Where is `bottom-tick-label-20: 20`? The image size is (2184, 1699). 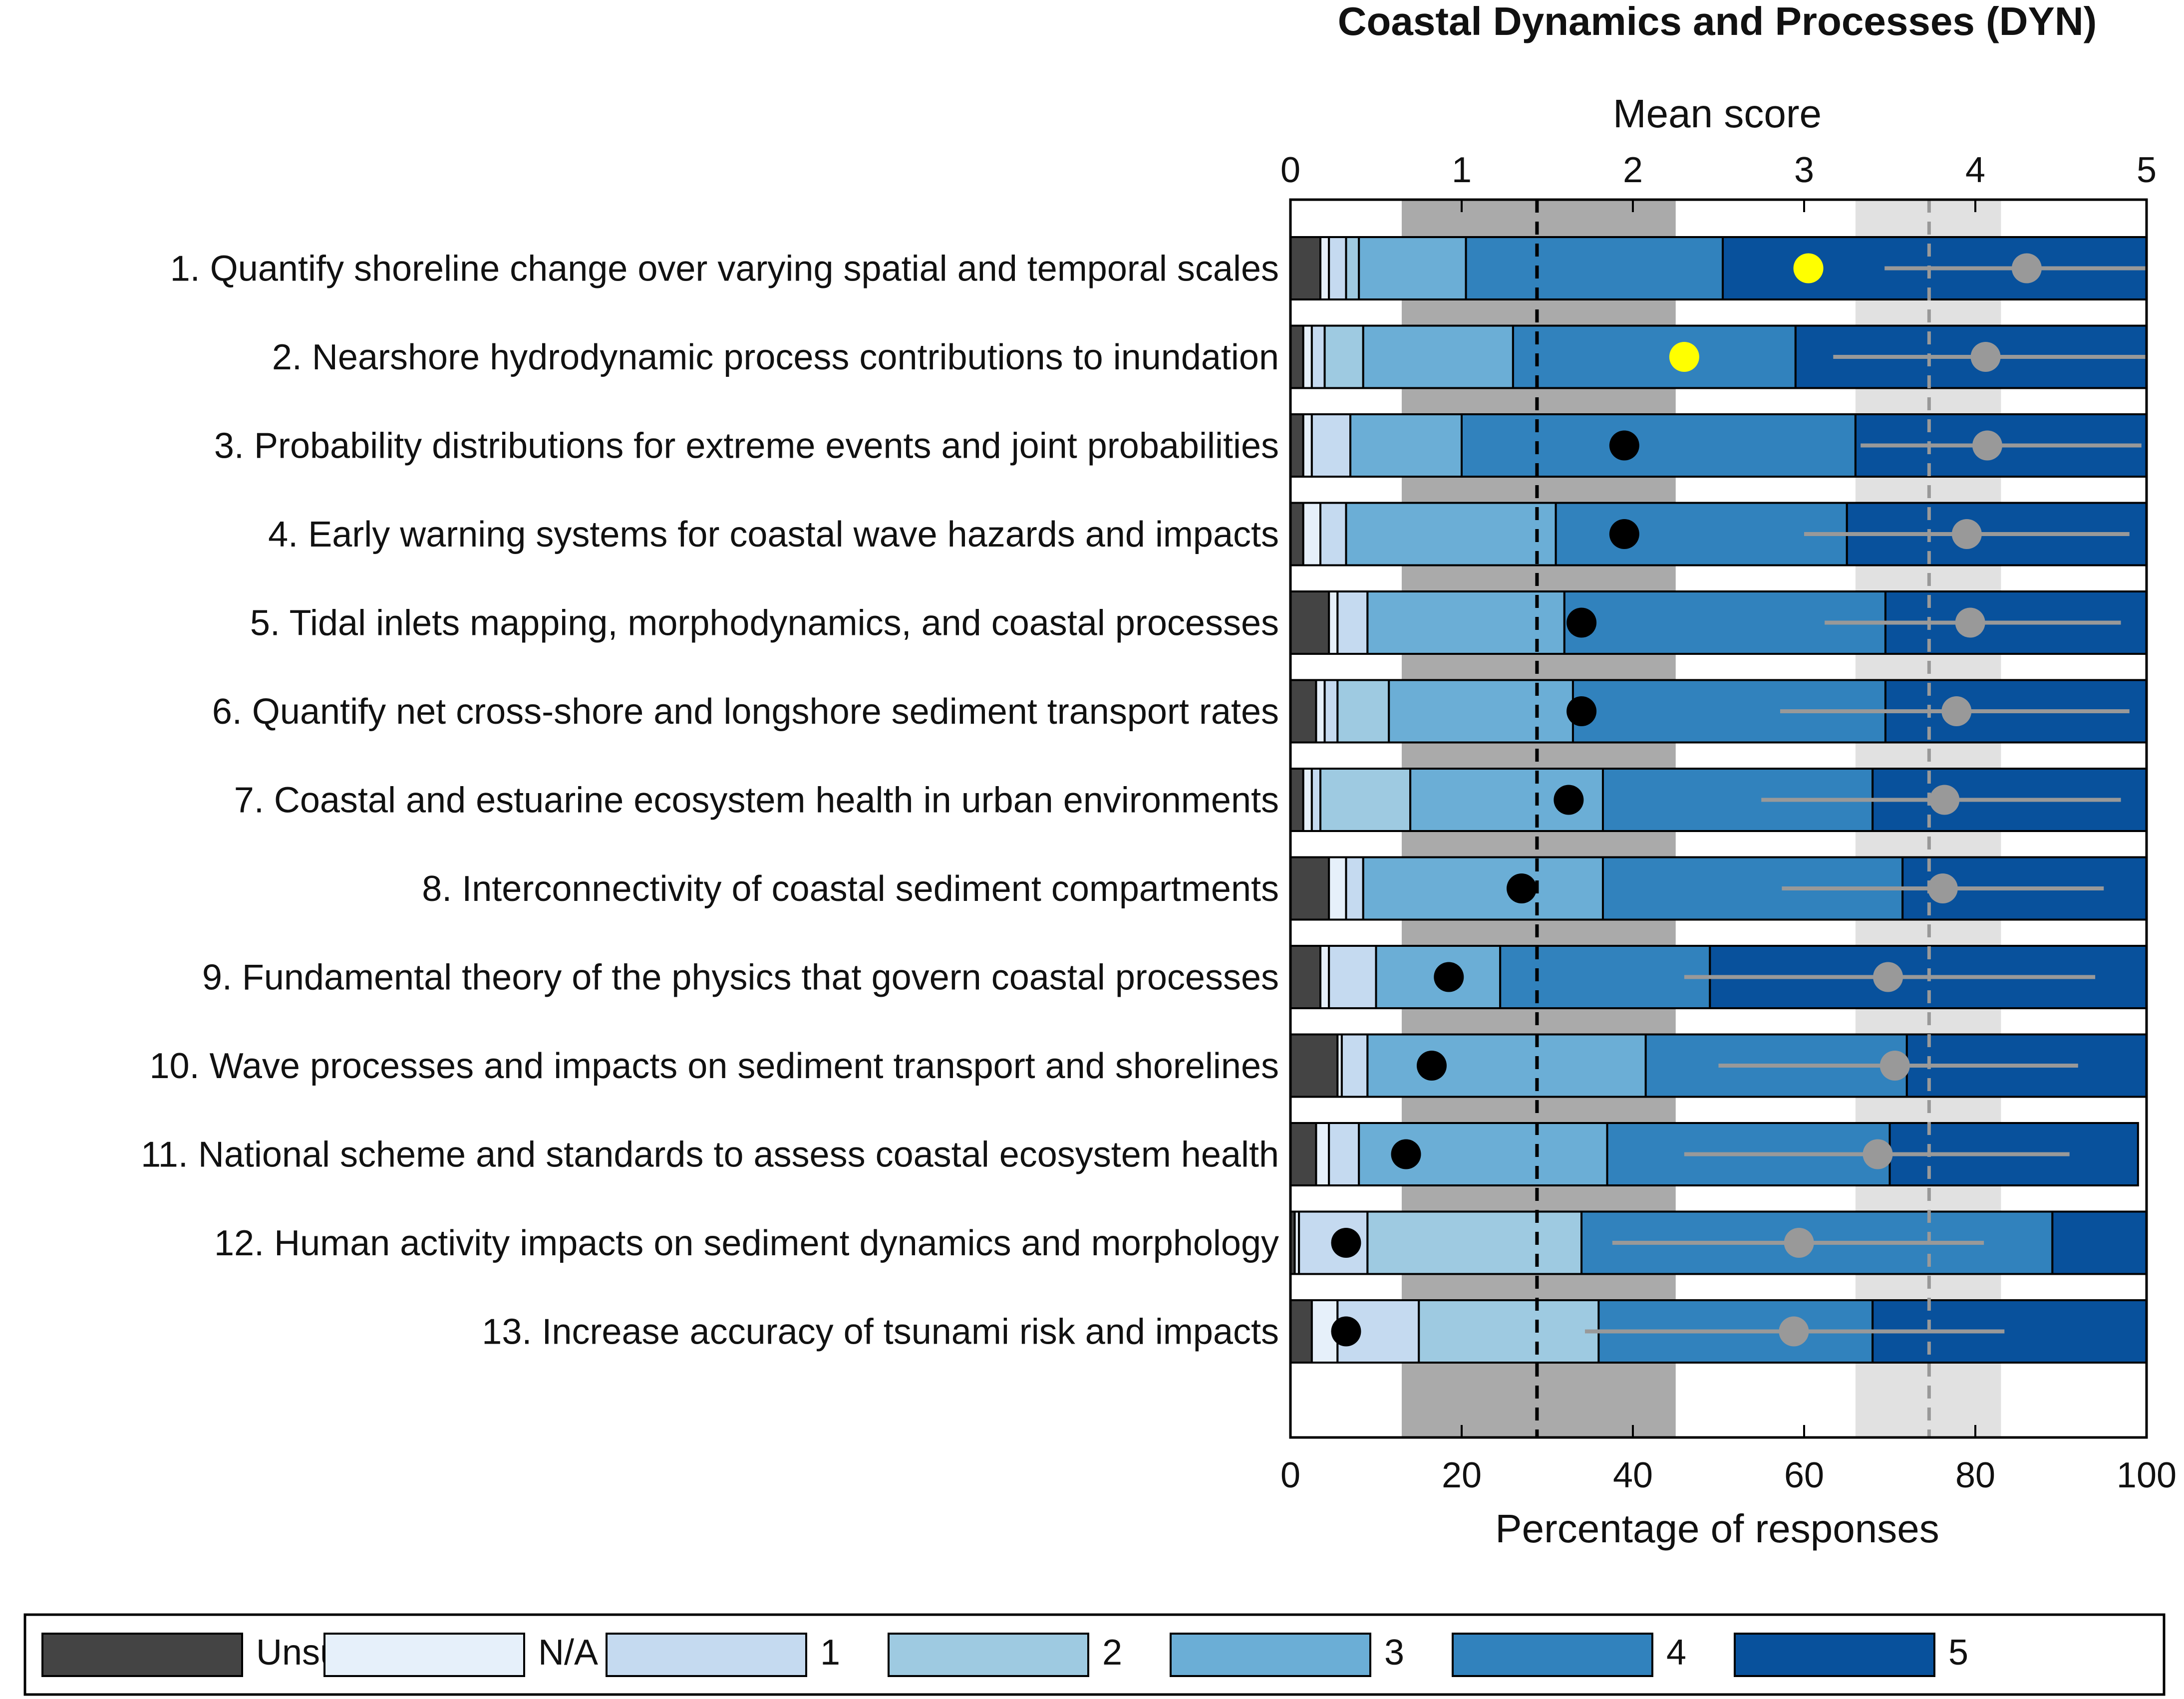
bottom-tick-label-20: 20 is located at coordinates (1462, 1475).